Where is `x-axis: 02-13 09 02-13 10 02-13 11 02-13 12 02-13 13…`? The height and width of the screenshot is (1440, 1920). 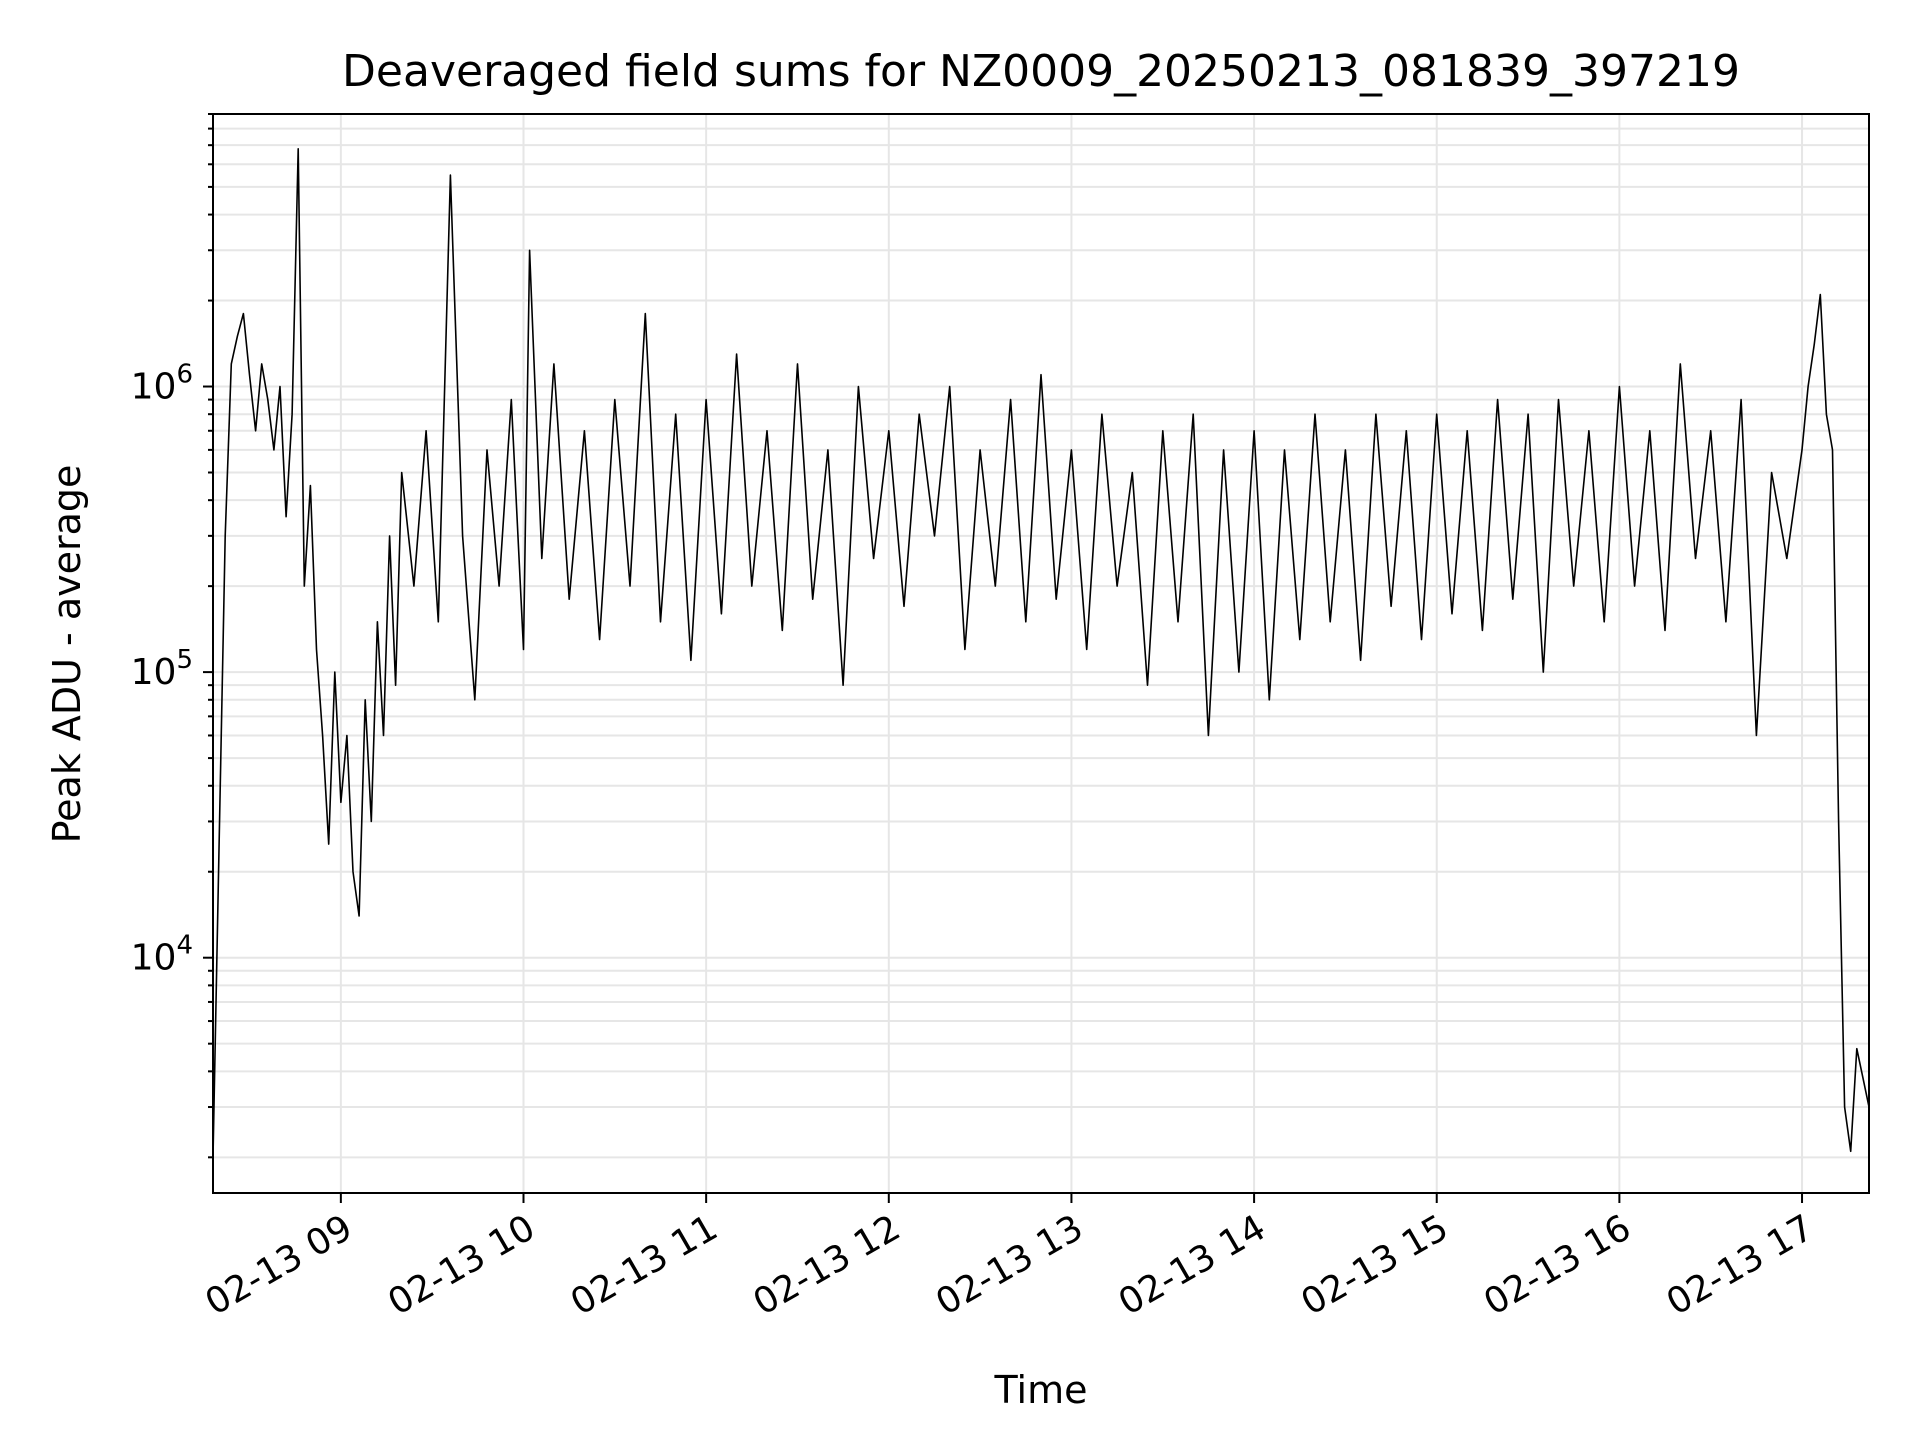 x-axis: 02-13 09 02-13 10 02-13 11 02-13 12 02-13 13… is located at coordinates (1010, 1258).